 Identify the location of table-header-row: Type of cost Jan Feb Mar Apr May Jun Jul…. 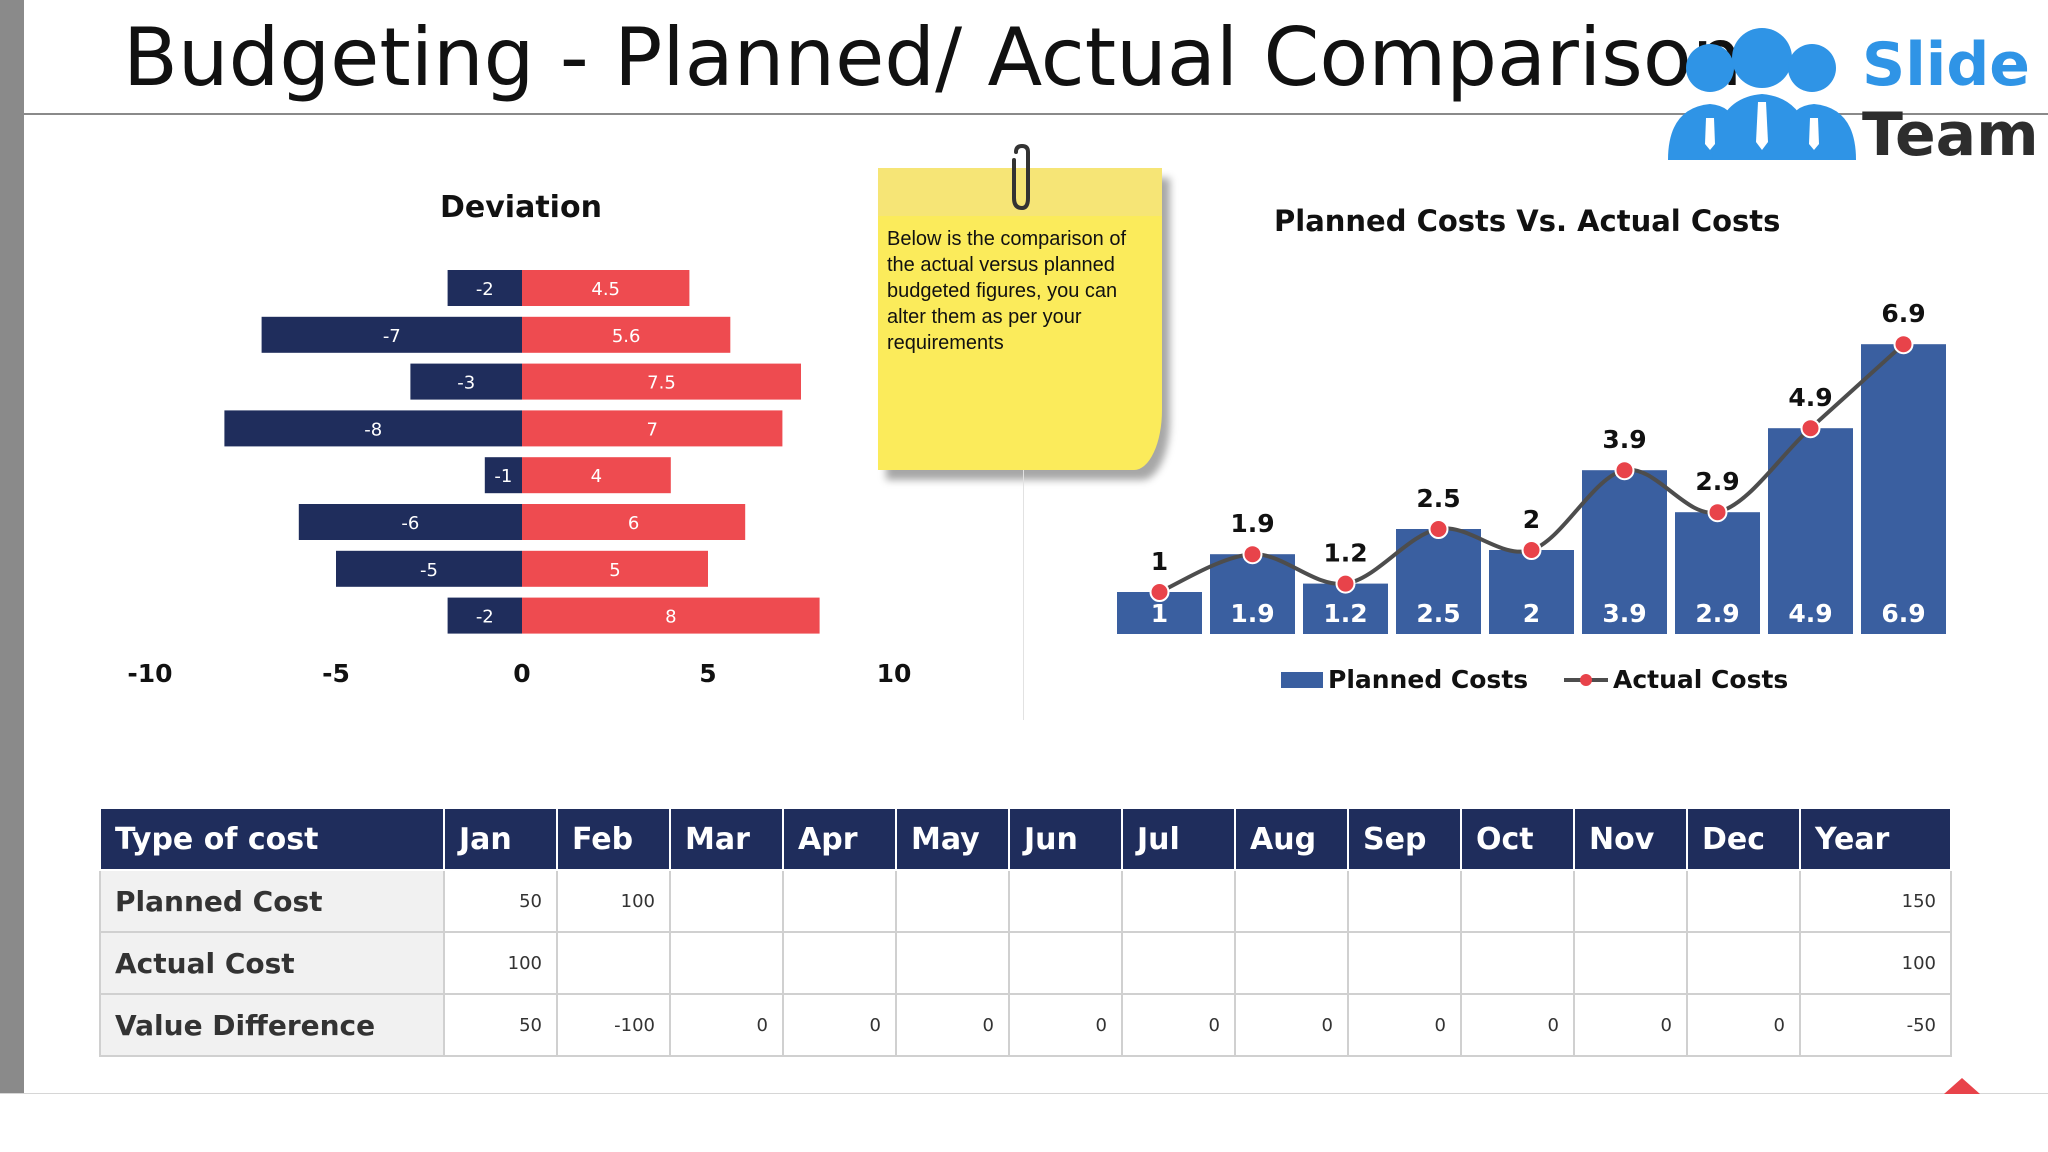
(1025, 839).